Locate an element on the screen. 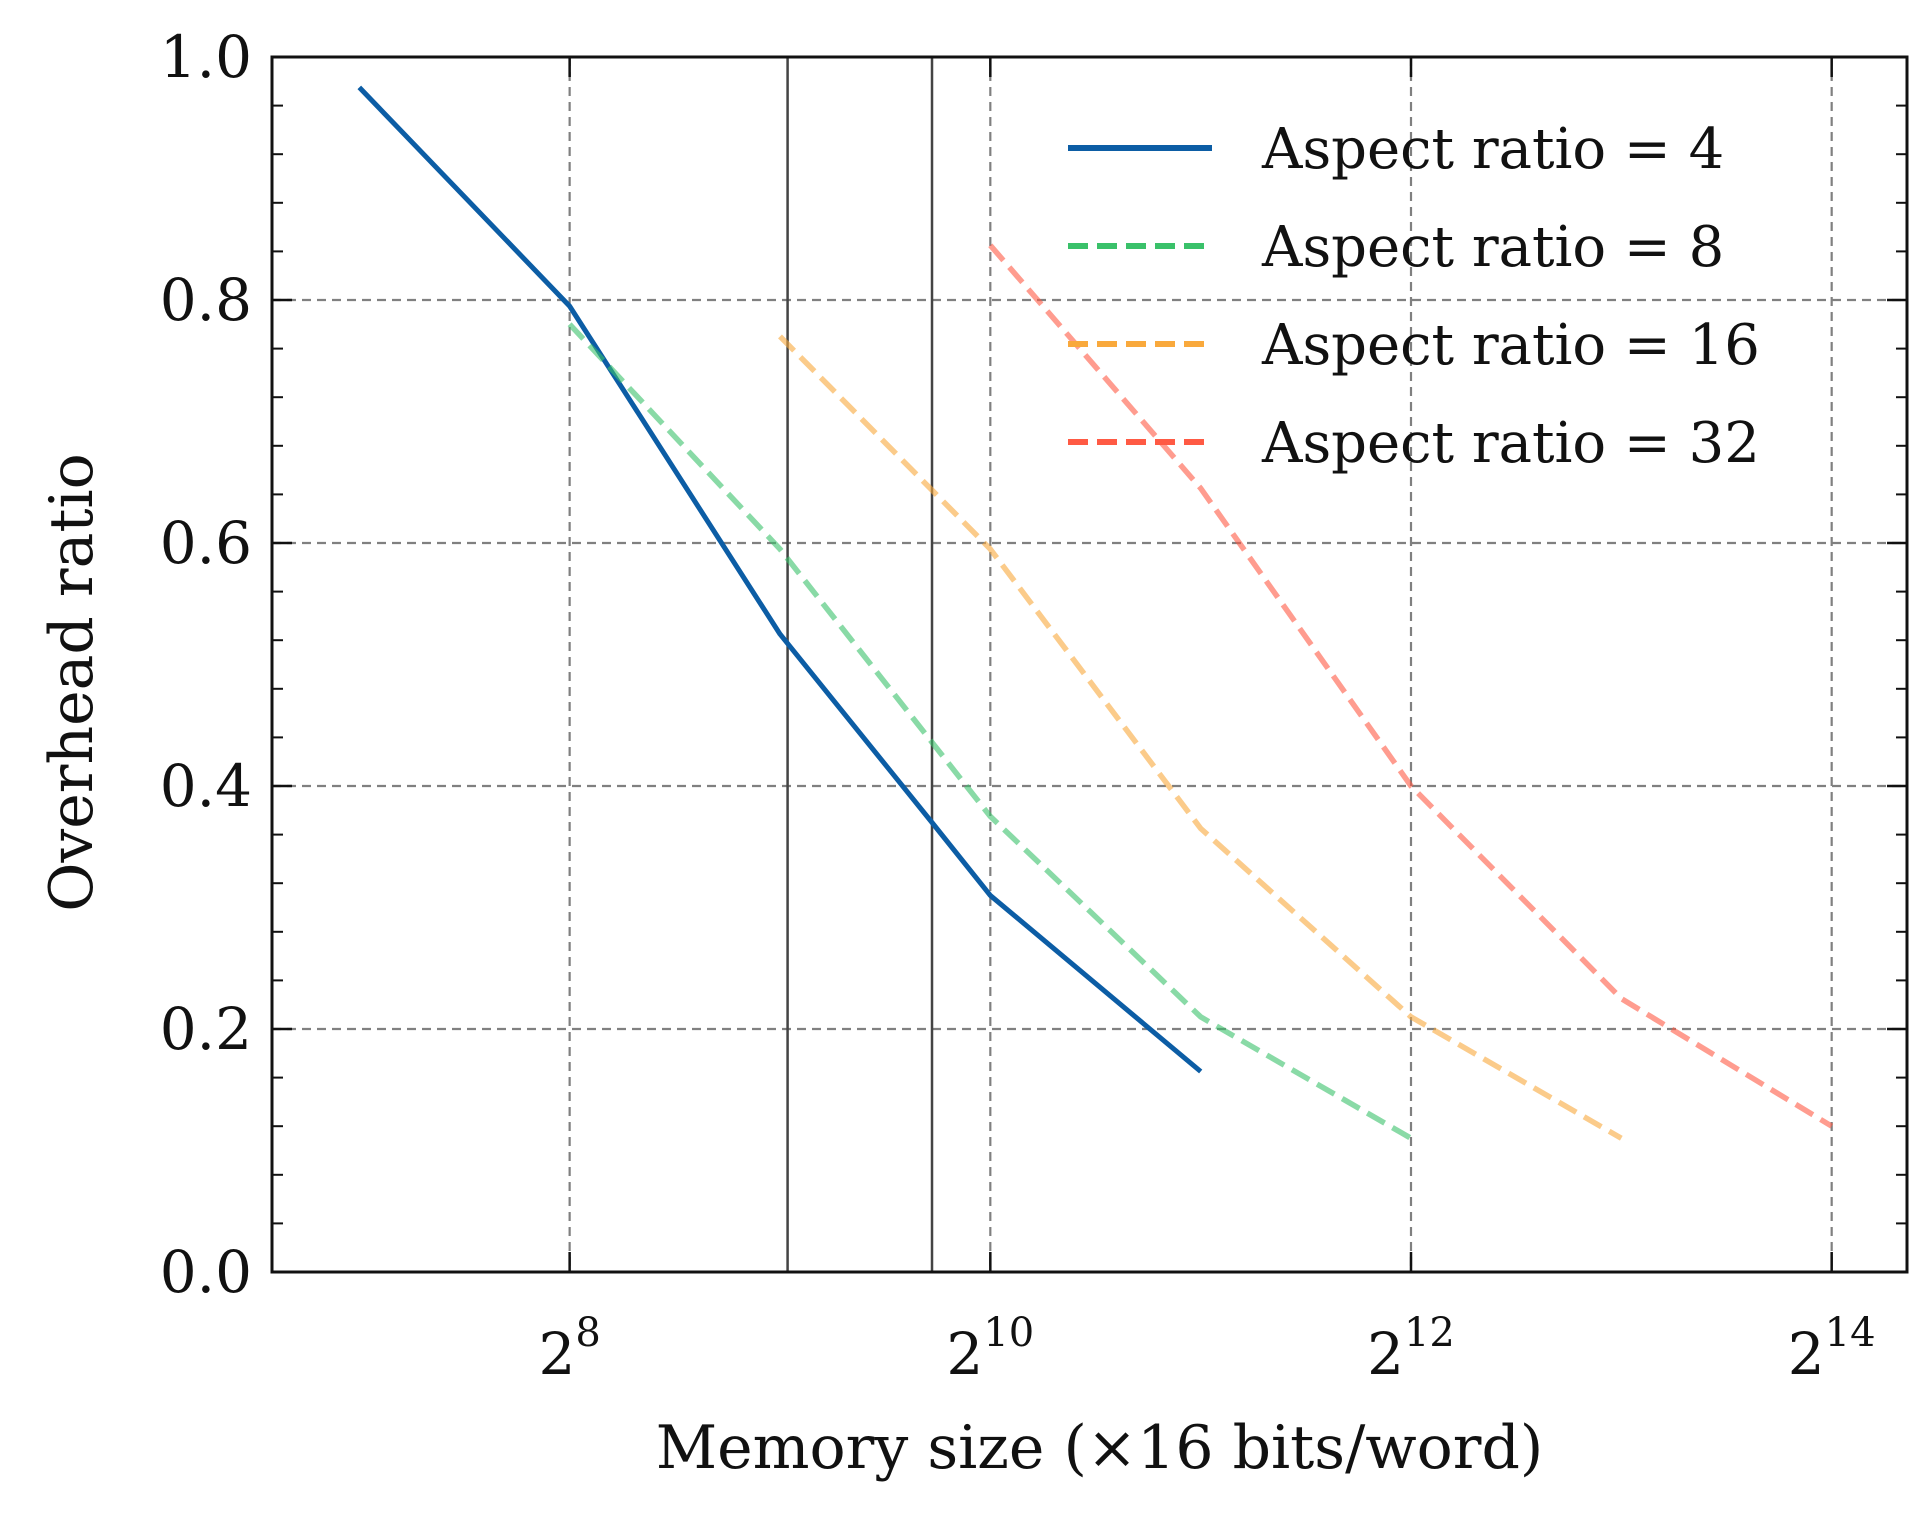  y-tick-label: 0.8 is located at coordinates (206, 300).